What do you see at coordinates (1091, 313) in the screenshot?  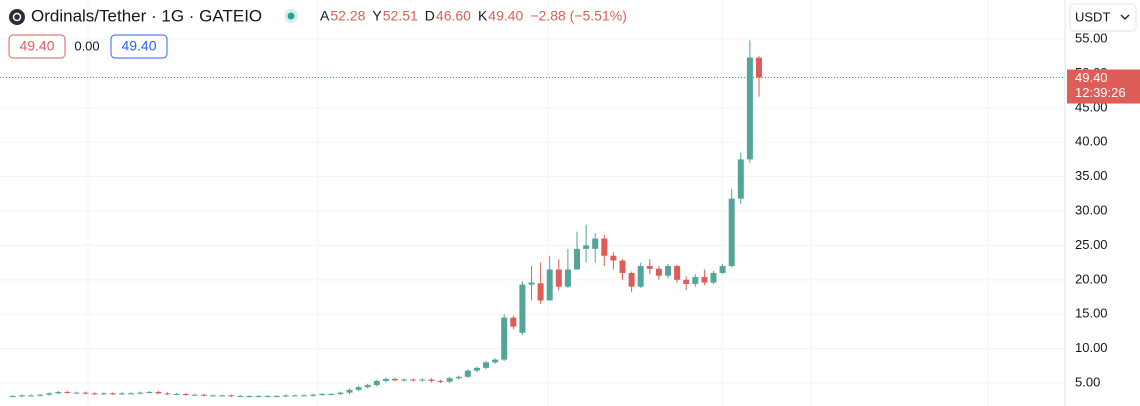 I see `y-tick-label: 15.00` at bounding box center [1091, 313].